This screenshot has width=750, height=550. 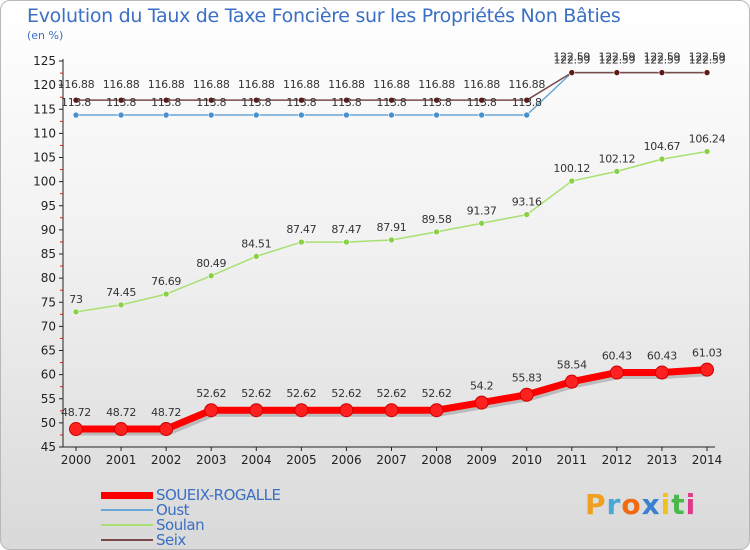 What do you see at coordinates (48, 447) in the screenshot?
I see `y-tick-label: 45` at bounding box center [48, 447].